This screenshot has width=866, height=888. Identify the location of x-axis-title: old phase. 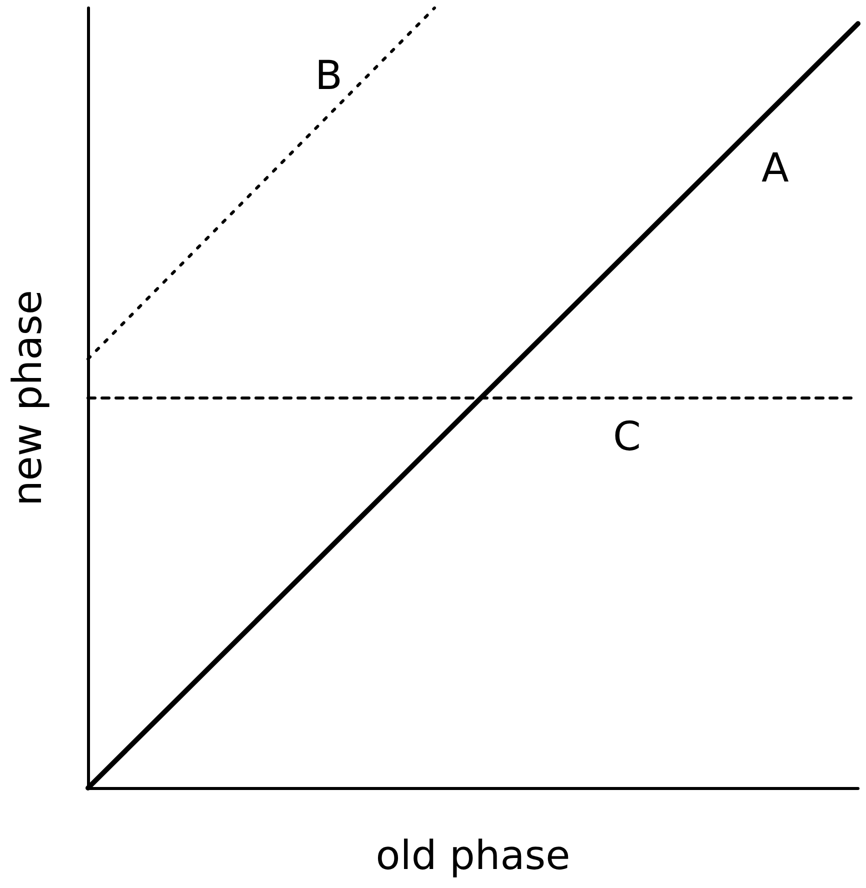
(473, 856).